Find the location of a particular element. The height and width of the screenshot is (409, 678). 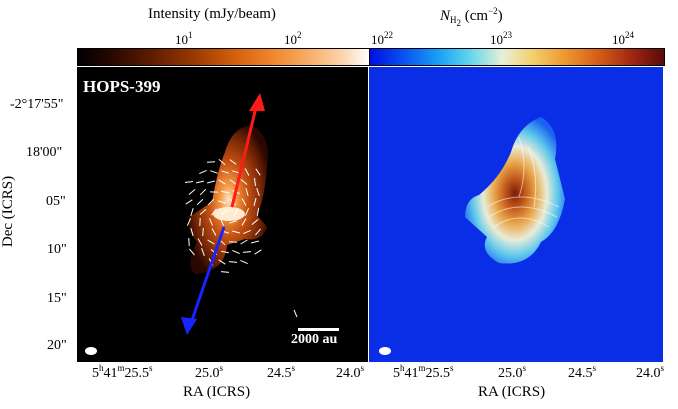

beam-ellipse-right is located at coordinates (385, 351).